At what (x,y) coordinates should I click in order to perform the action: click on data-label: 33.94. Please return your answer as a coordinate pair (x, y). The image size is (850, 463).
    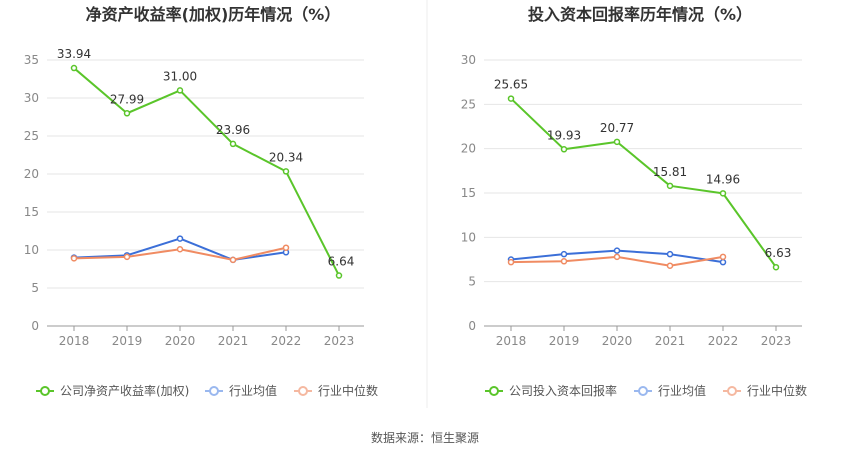
    Looking at the image, I should click on (74, 54).